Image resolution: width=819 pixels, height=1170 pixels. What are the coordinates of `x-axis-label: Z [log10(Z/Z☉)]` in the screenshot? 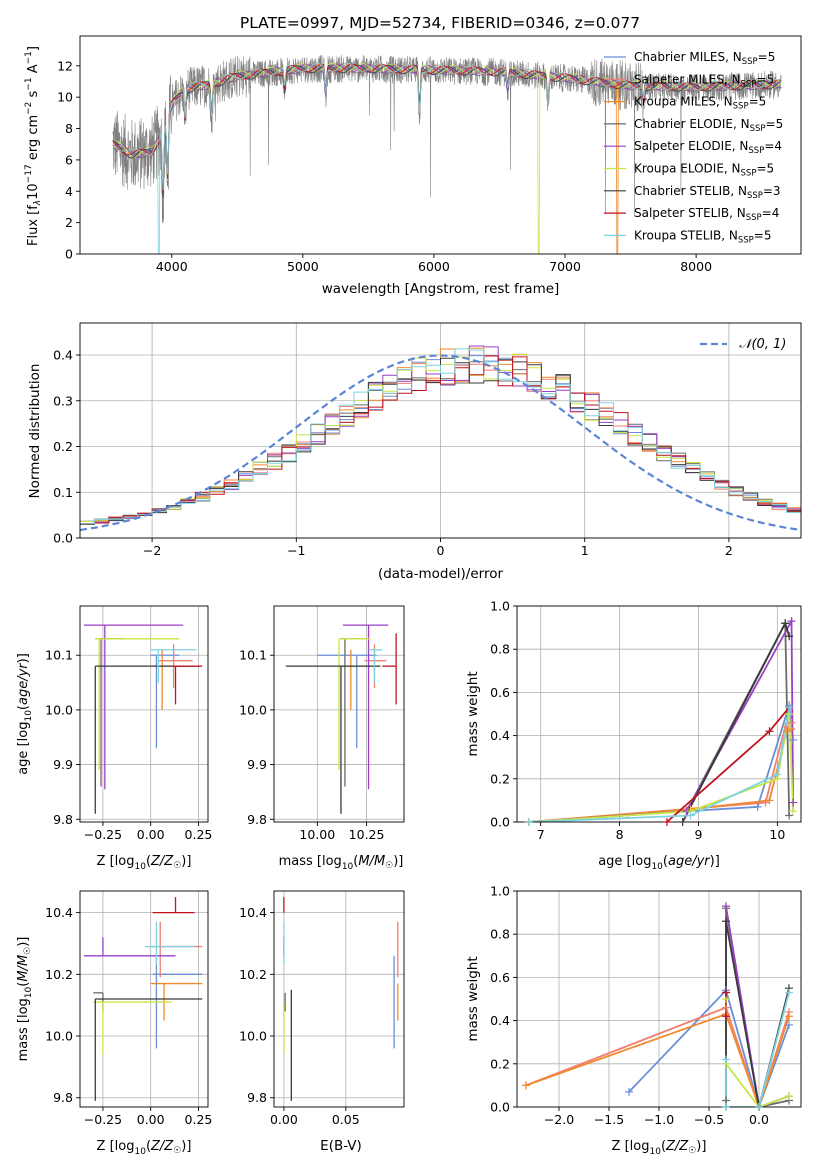 It's located at (144, 863).